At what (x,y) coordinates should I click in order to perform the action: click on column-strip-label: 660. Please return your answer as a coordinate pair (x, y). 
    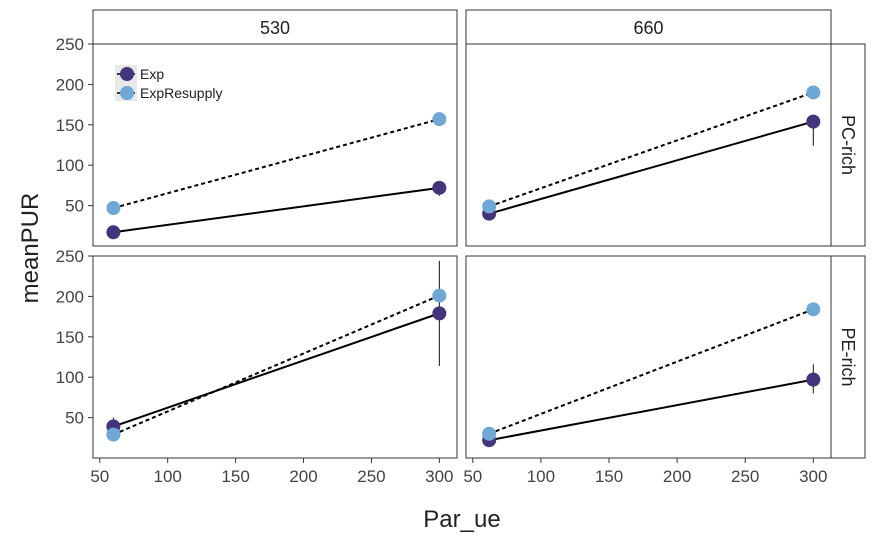
    Looking at the image, I should click on (648, 28).